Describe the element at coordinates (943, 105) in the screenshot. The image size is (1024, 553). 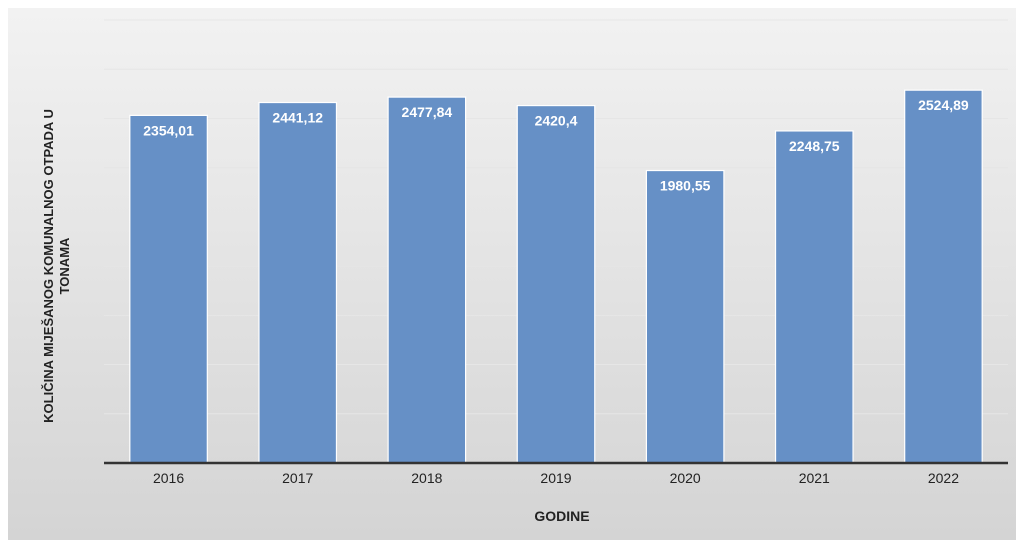
I see `data-label-2022: 2524,89` at that location.